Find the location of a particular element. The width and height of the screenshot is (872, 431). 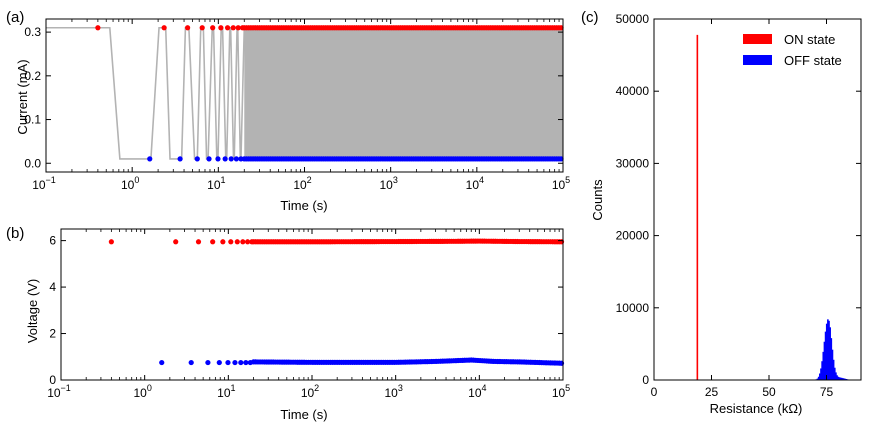

c-ytick-label: 10000 is located at coordinates (633, 308).